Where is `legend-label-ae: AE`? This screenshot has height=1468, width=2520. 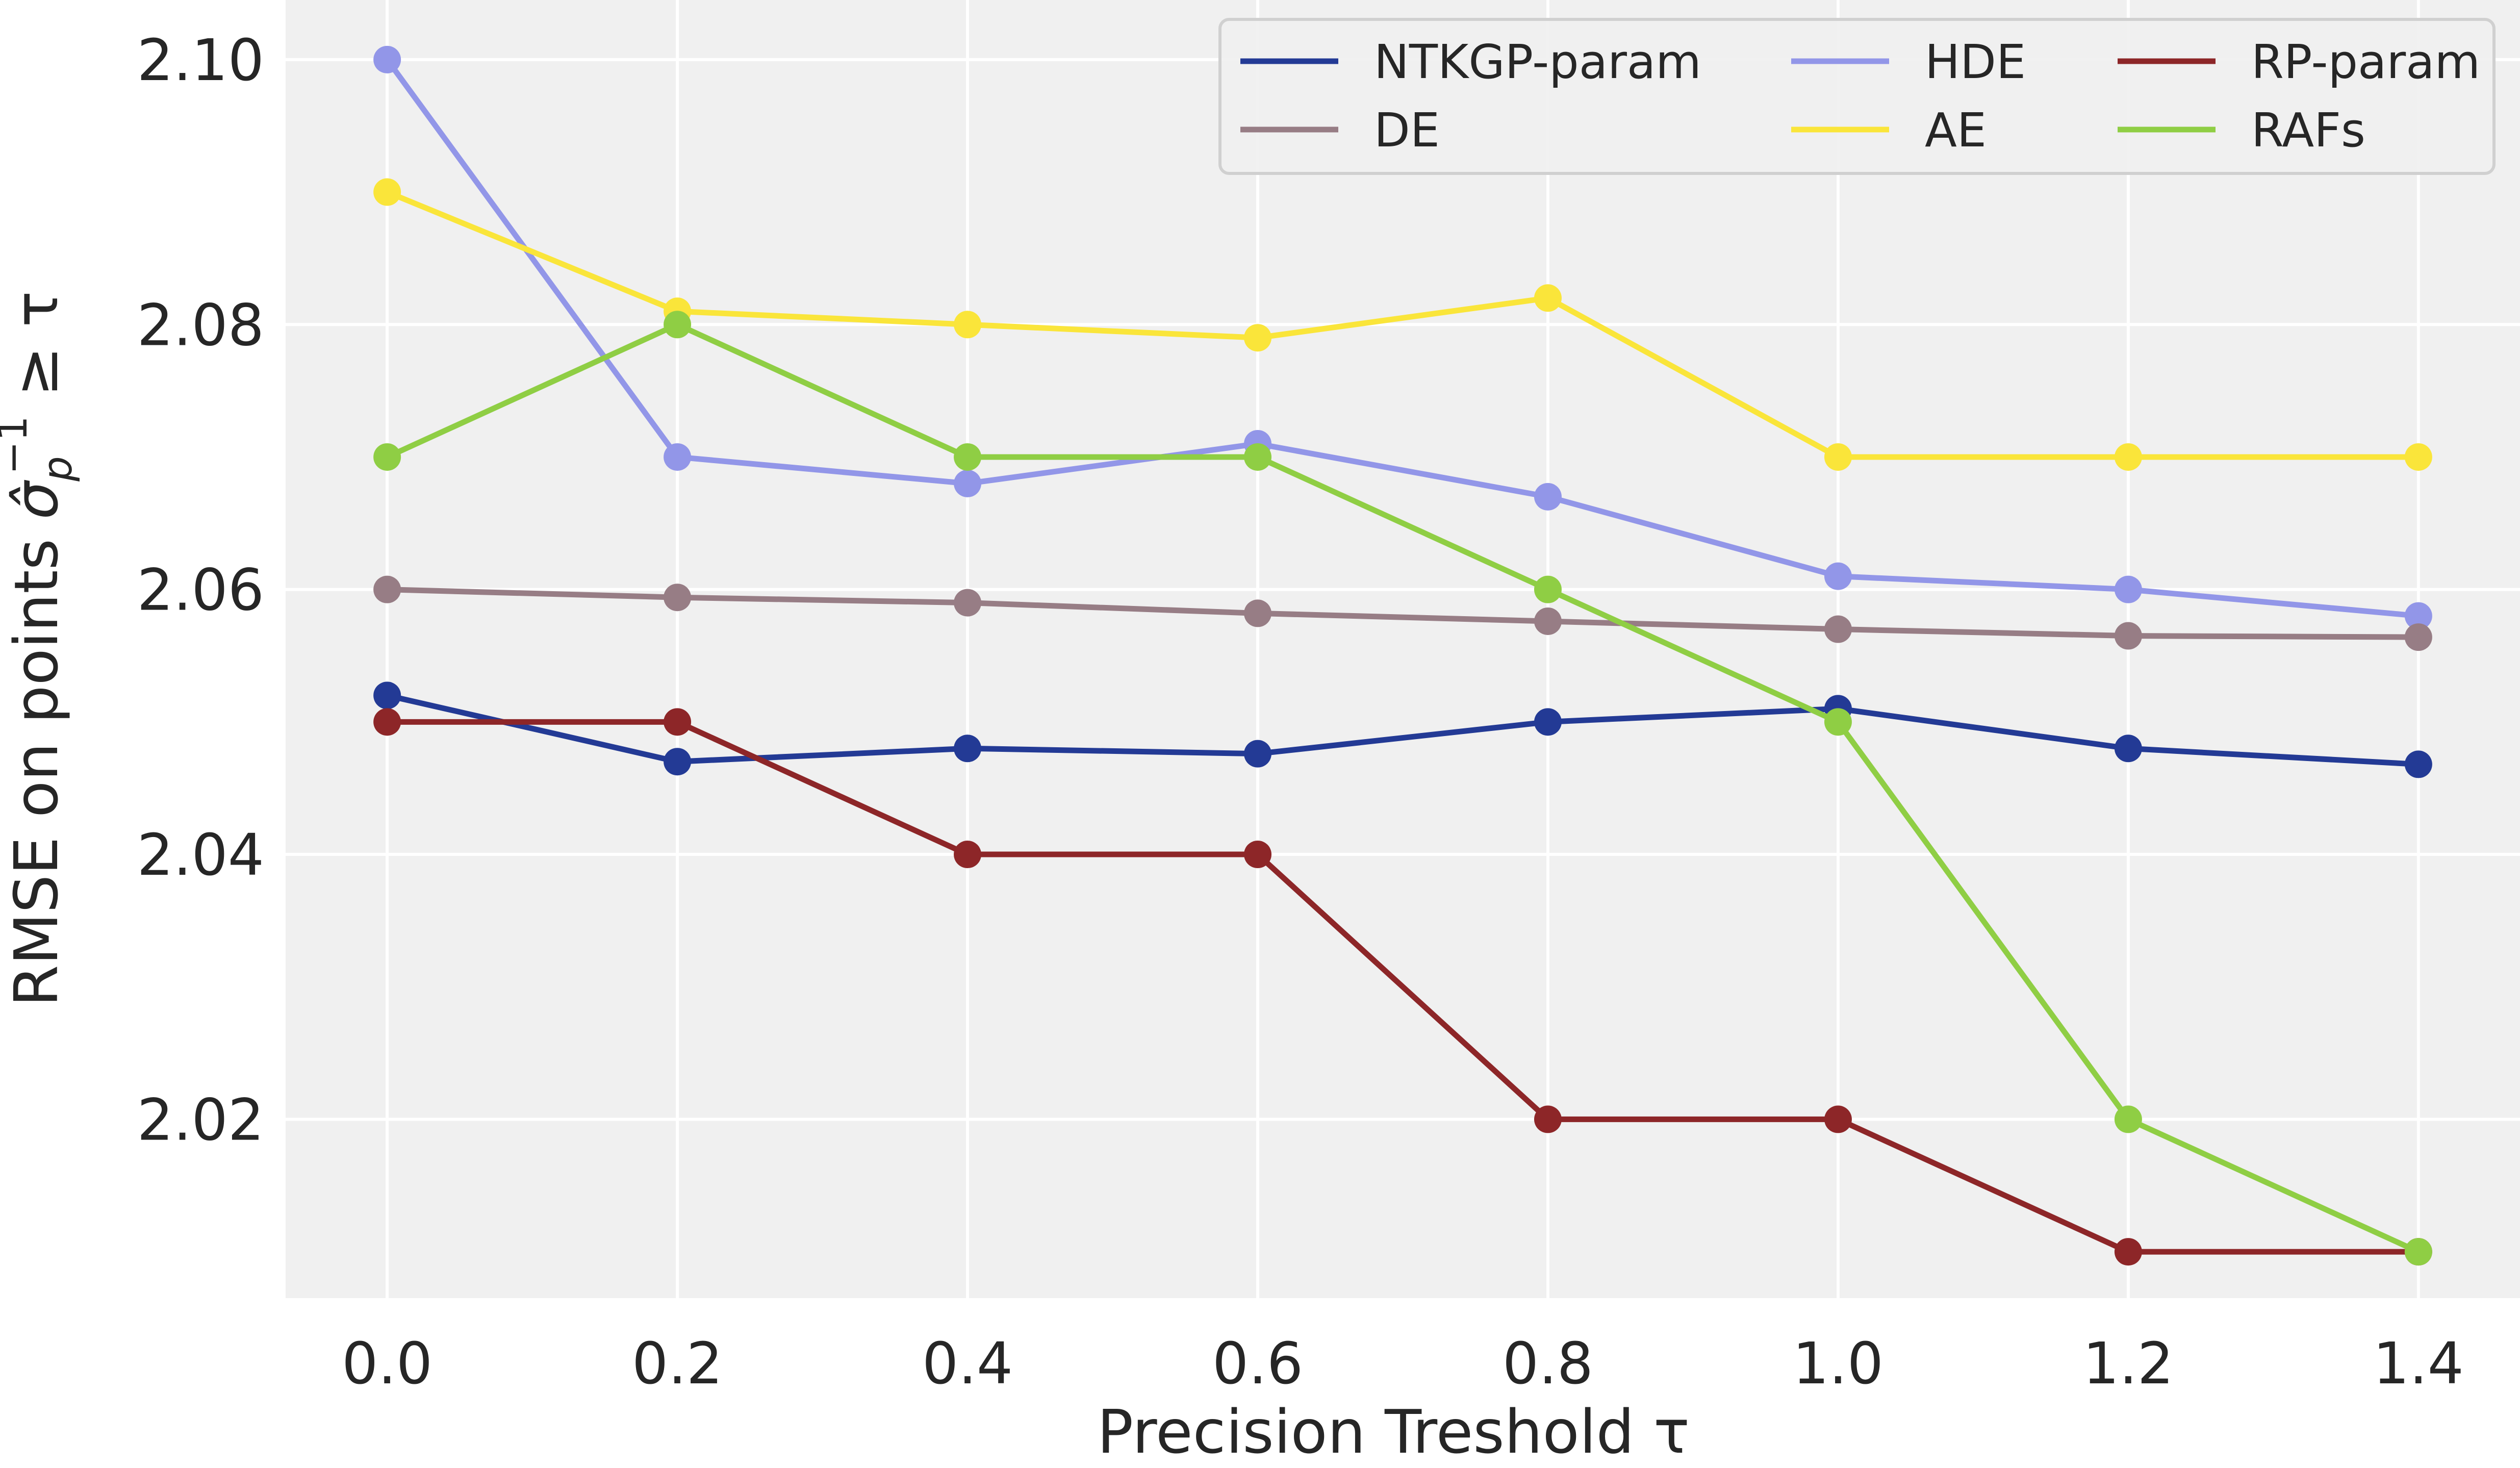 legend-label-ae: AE is located at coordinates (1956, 131).